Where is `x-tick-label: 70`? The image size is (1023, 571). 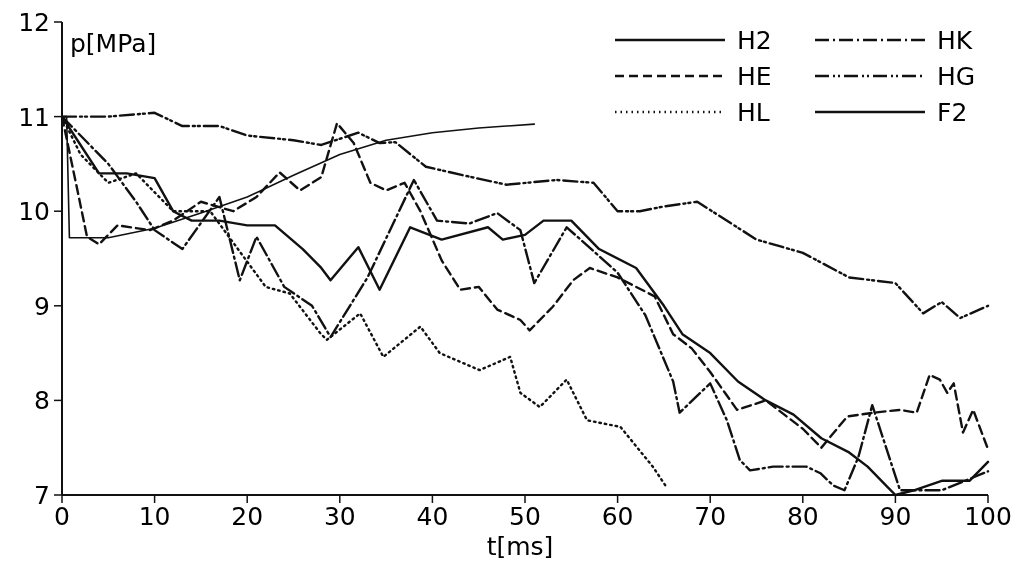
x-tick-label: 70 is located at coordinates (710, 516).